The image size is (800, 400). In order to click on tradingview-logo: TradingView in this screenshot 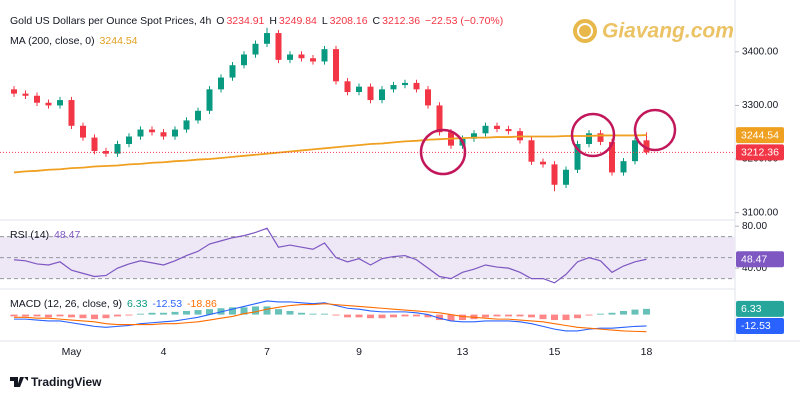, I will do `click(56, 382)`.